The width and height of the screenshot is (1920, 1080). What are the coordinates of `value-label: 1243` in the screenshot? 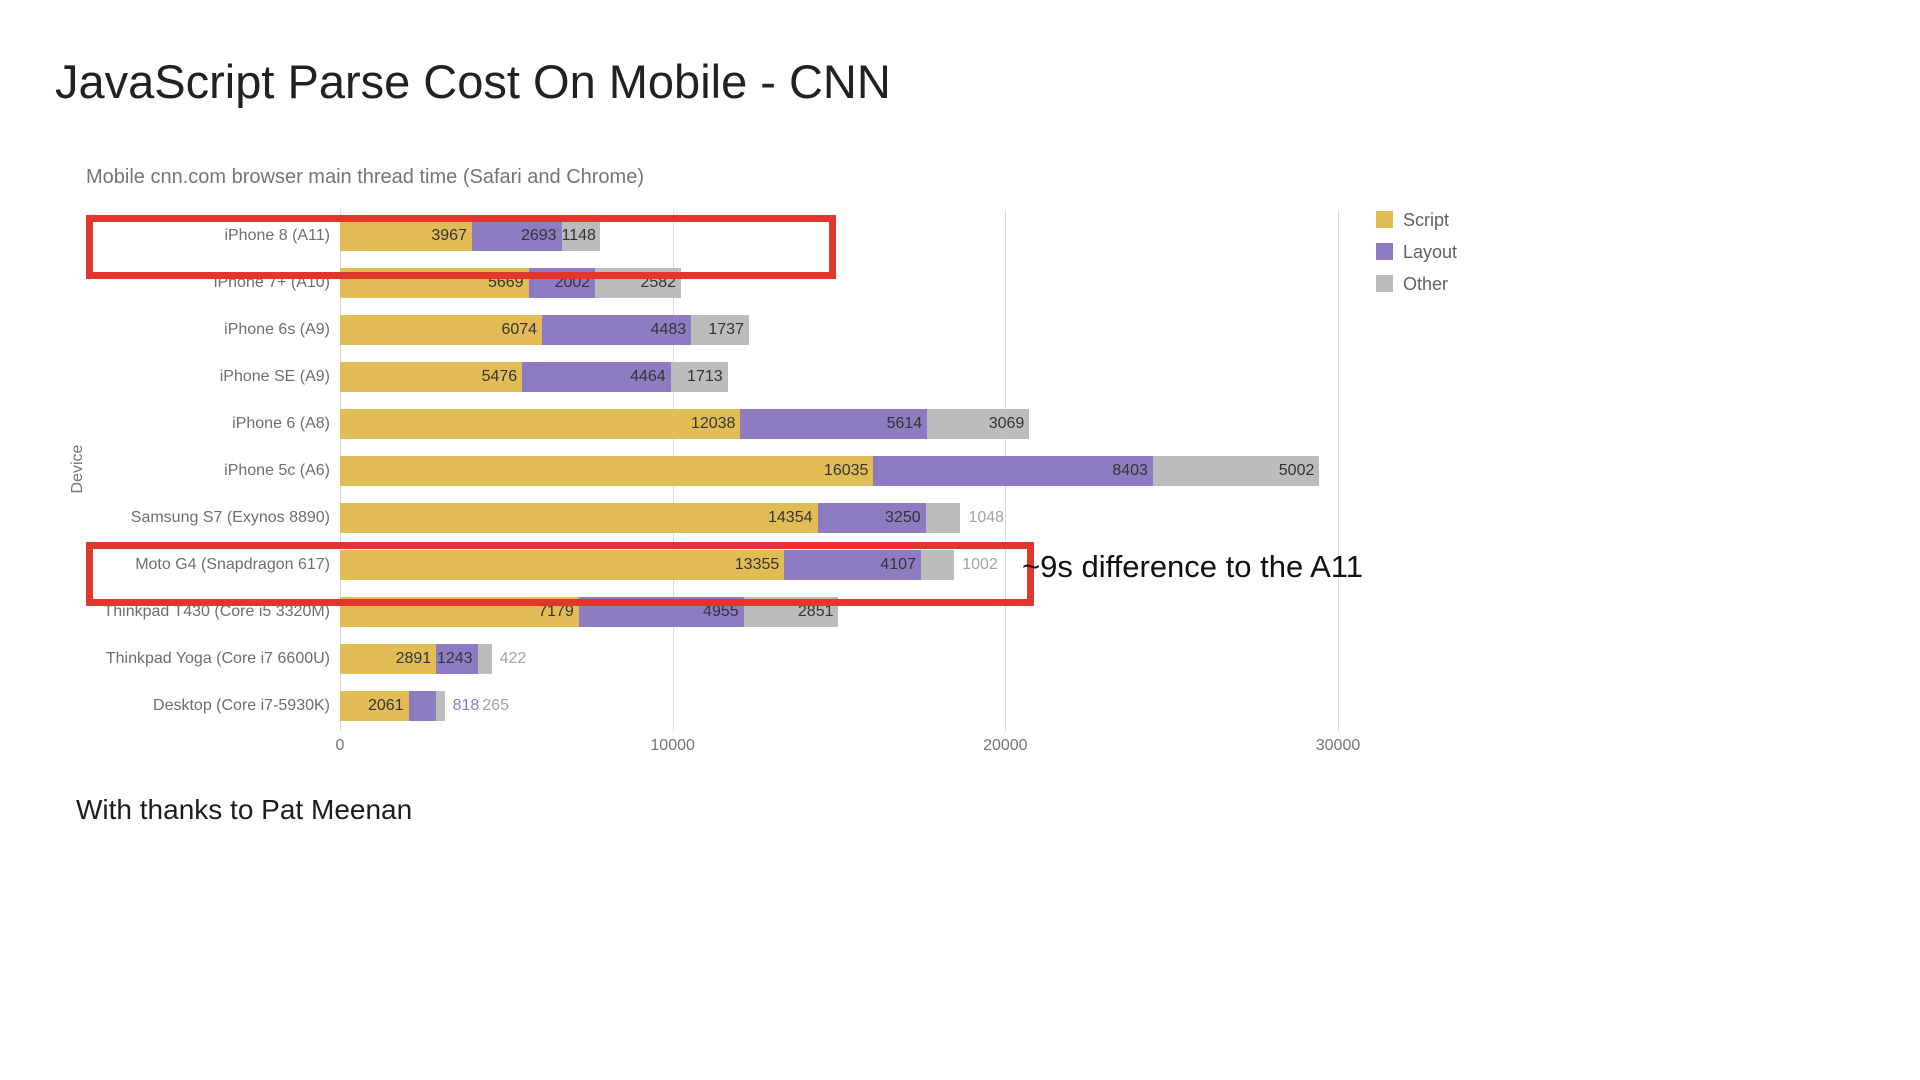 It's located at (454, 658).